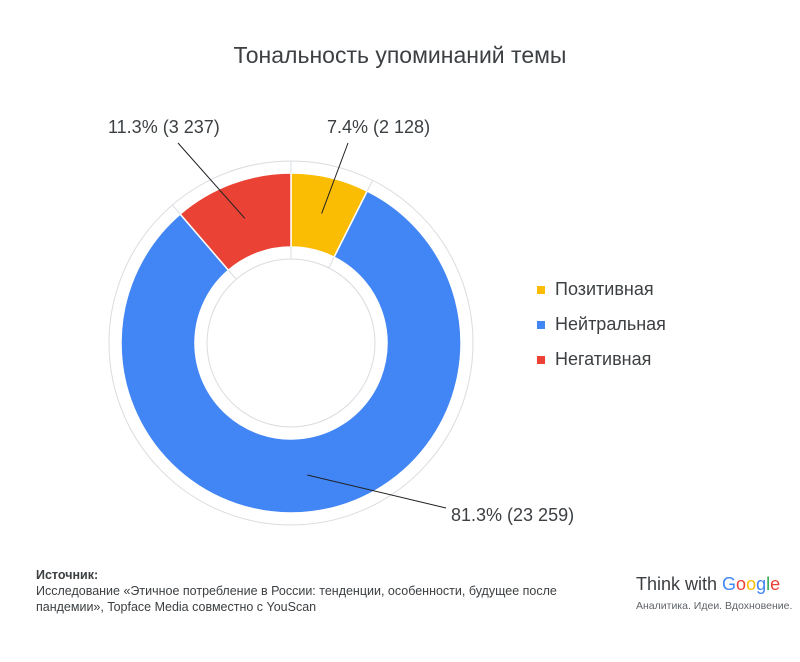 The height and width of the screenshot is (662, 800). What do you see at coordinates (335, 178) in the screenshot?
I see `leader-line-positive` at bounding box center [335, 178].